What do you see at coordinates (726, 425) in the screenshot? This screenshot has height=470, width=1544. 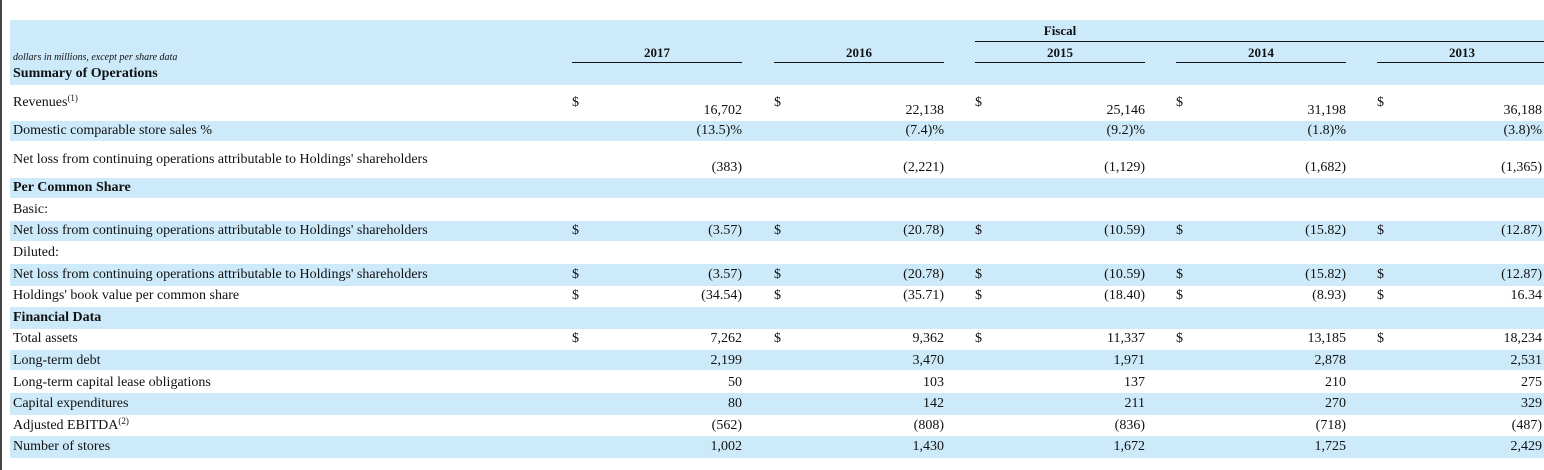 I see `table-cell: (562)` at bounding box center [726, 425].